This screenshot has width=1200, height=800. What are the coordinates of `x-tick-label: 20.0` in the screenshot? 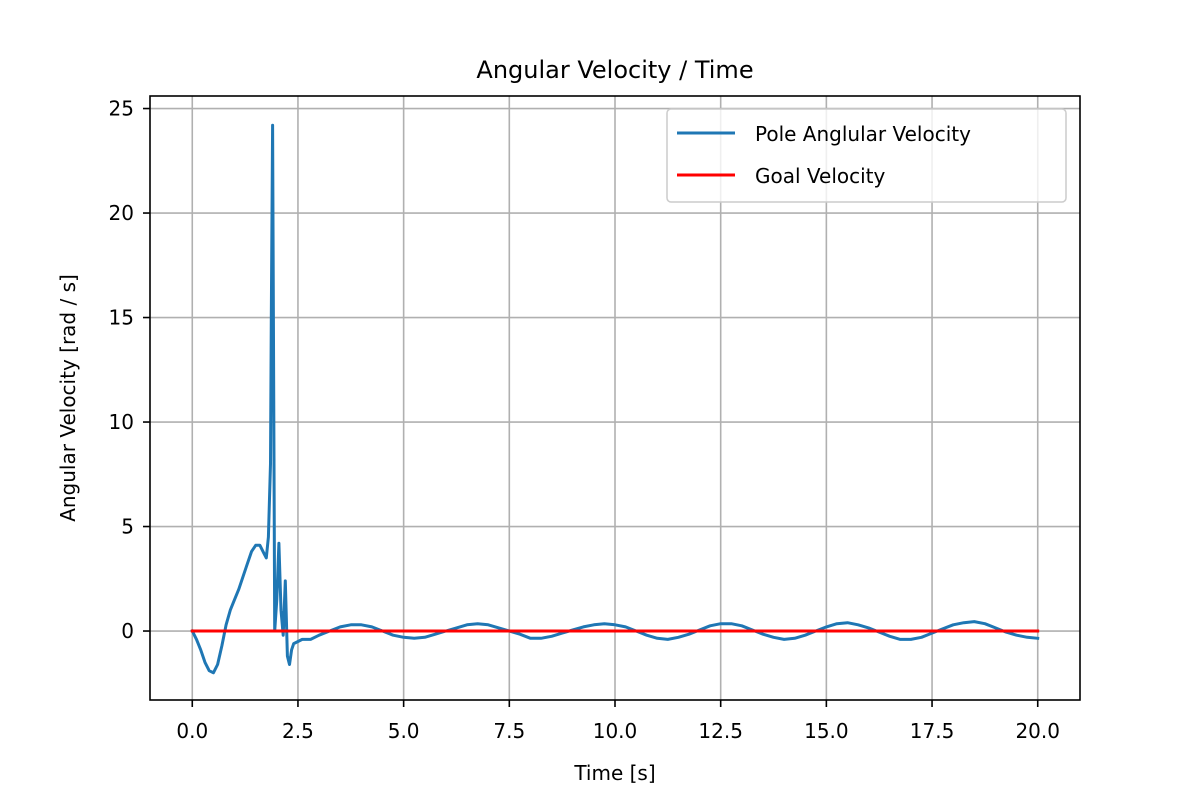 It's located at (1037, 731).